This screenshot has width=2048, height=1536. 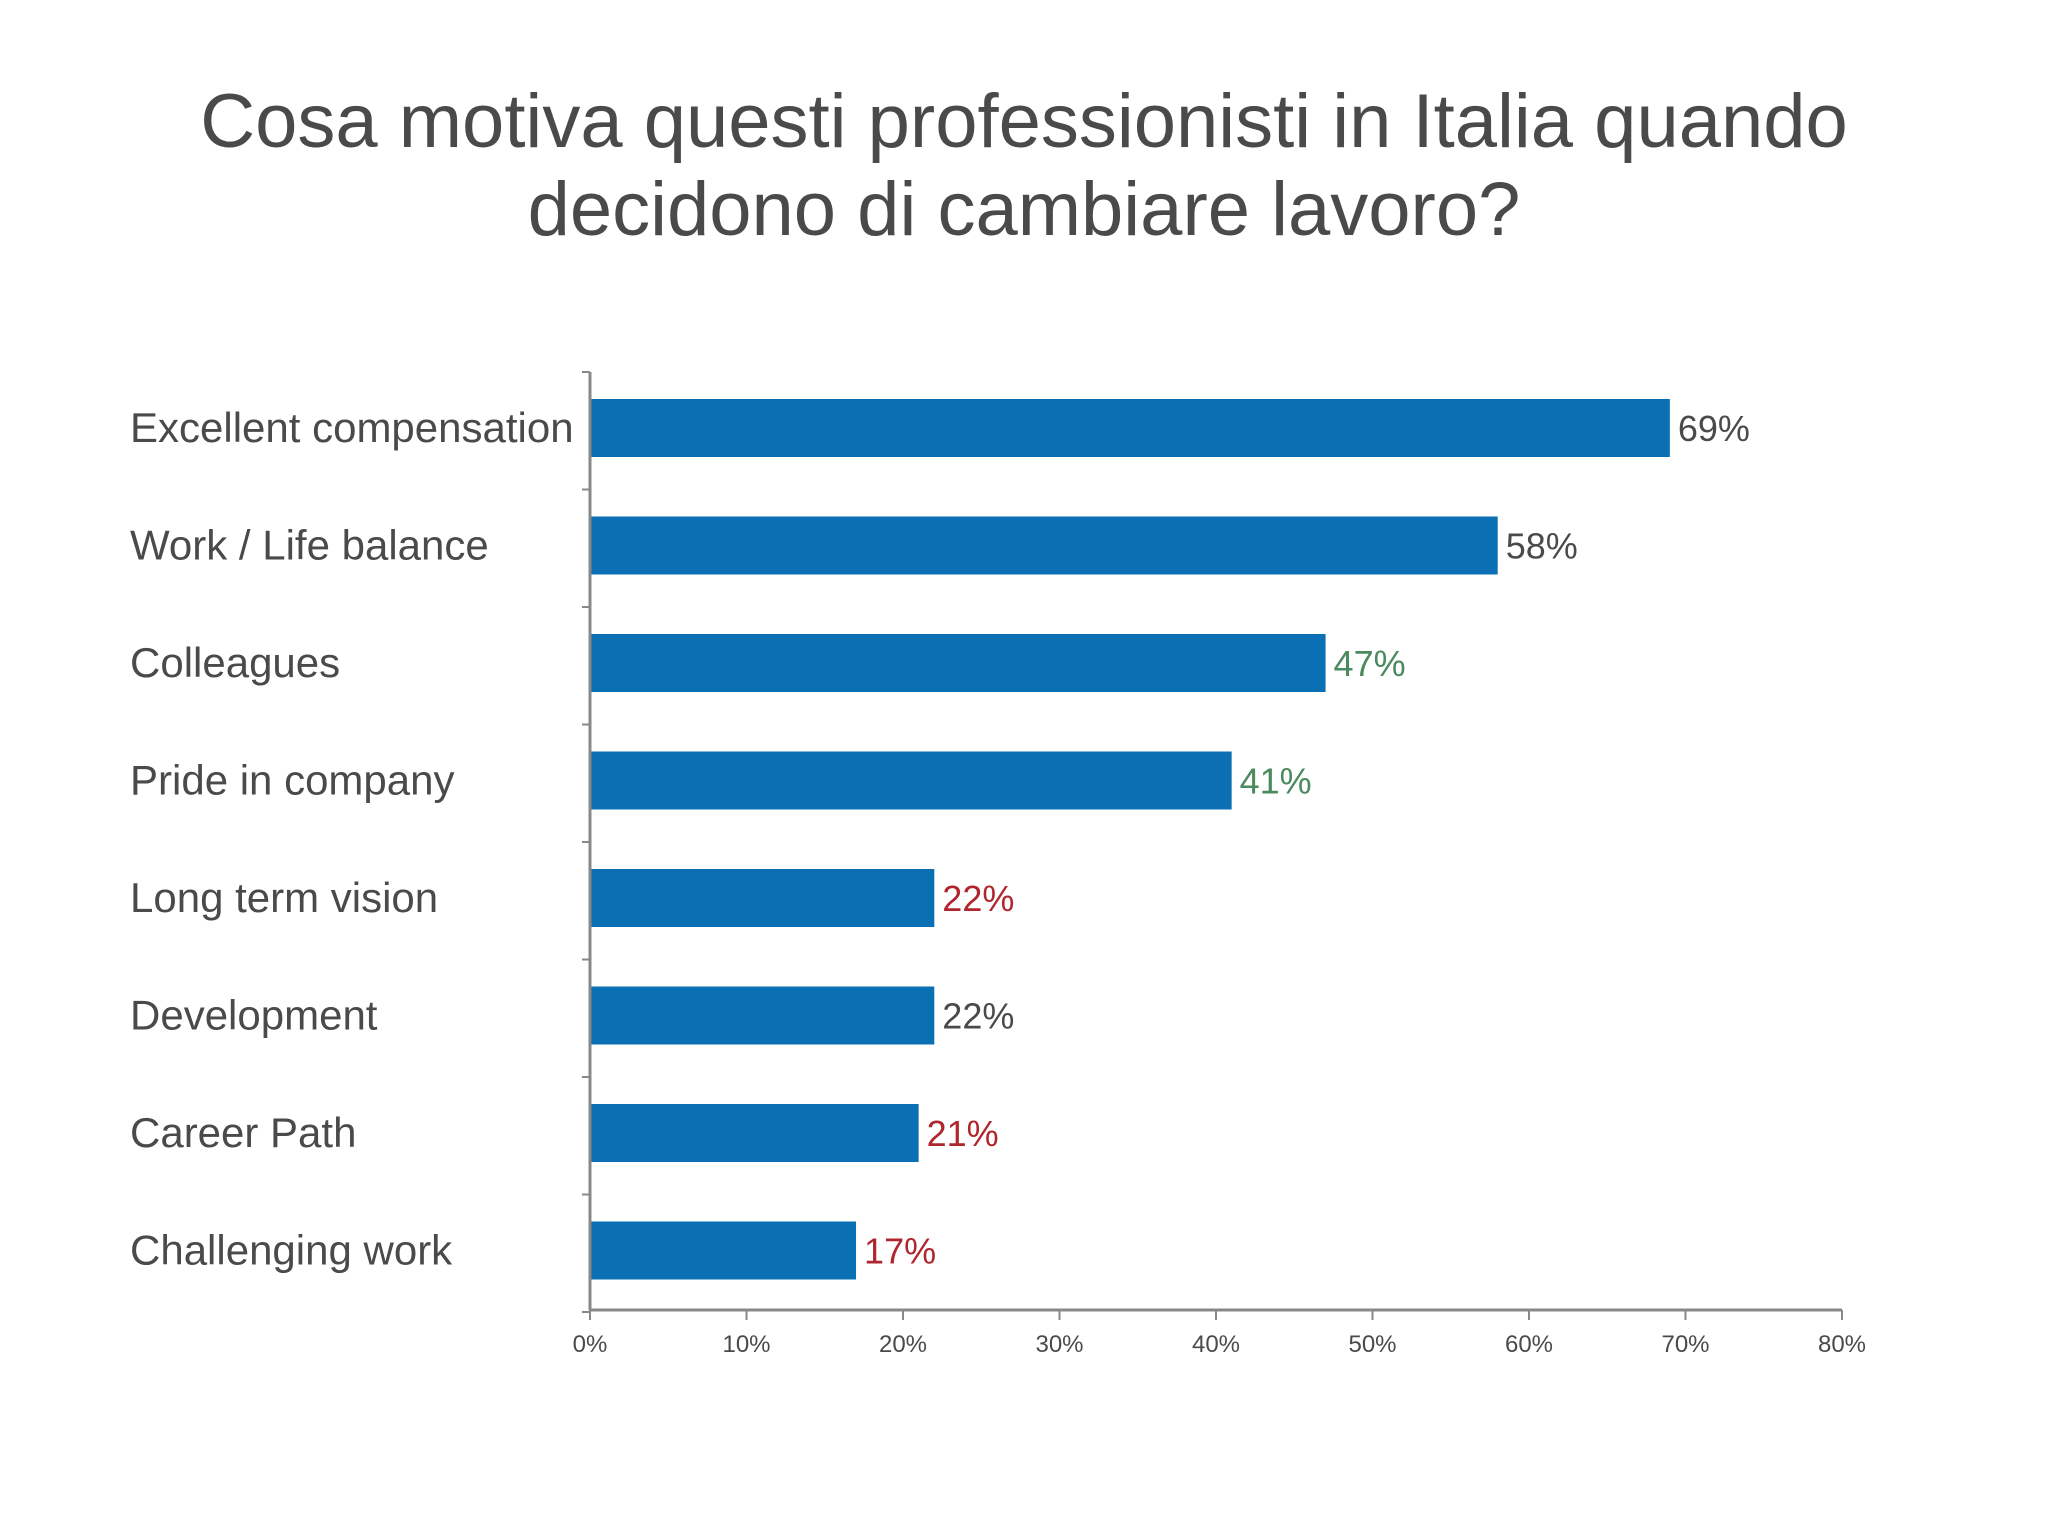 I want to click on data-label: 58%, so click(x=1542, y=546).